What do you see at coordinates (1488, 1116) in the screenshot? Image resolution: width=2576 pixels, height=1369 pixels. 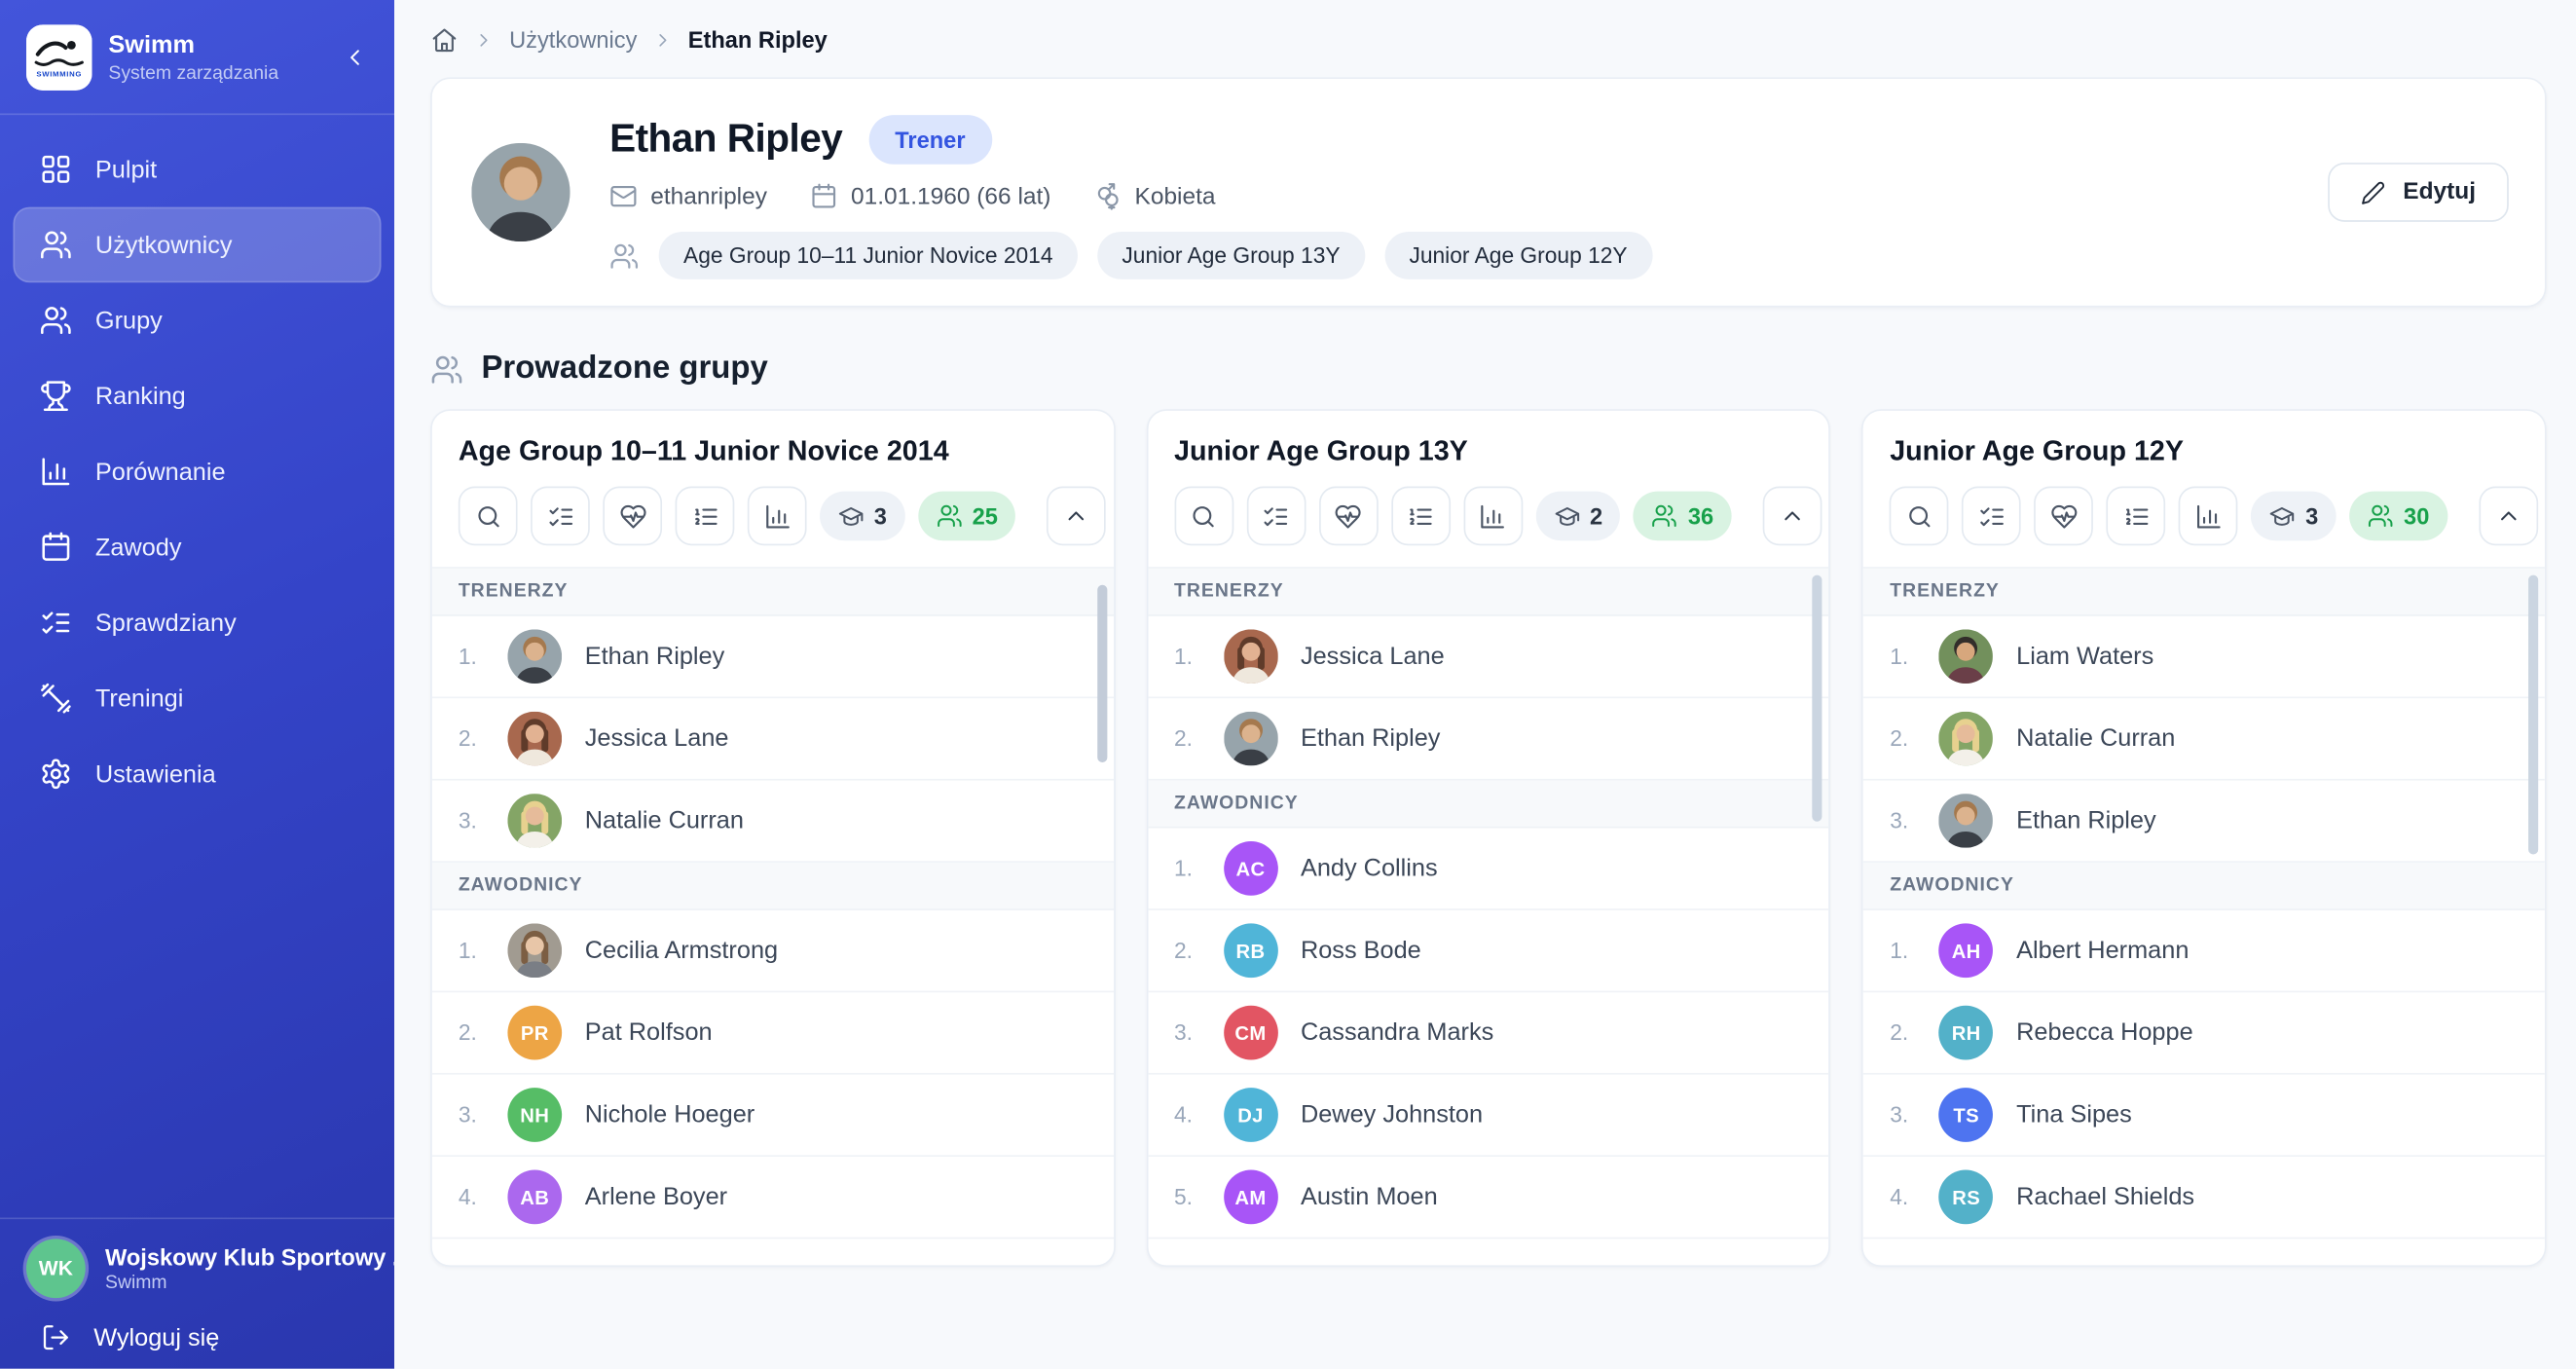 I see `member-row: 4. DJ Dewey Johnston` at bounding box center [1488, 1116].